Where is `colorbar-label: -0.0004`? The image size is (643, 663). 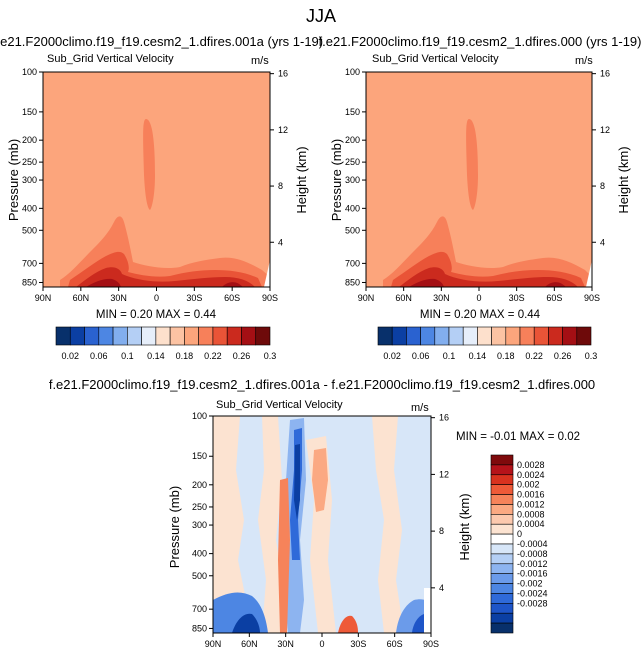 colorbar-label: -0.0004 is located at coordinates (532, 544).